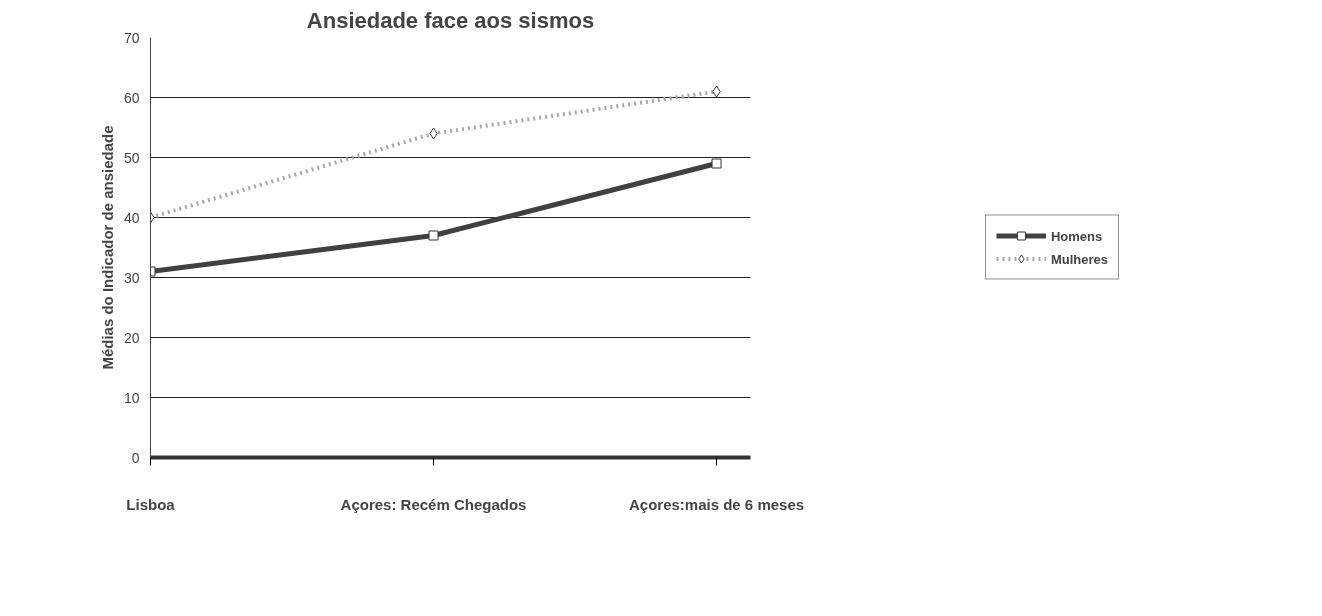 The image size is (1322, 616). What do you see at coordinates (131, 337) in the screenshot?
I see `y-tick-label: 20` at bounding box center [131, 337].